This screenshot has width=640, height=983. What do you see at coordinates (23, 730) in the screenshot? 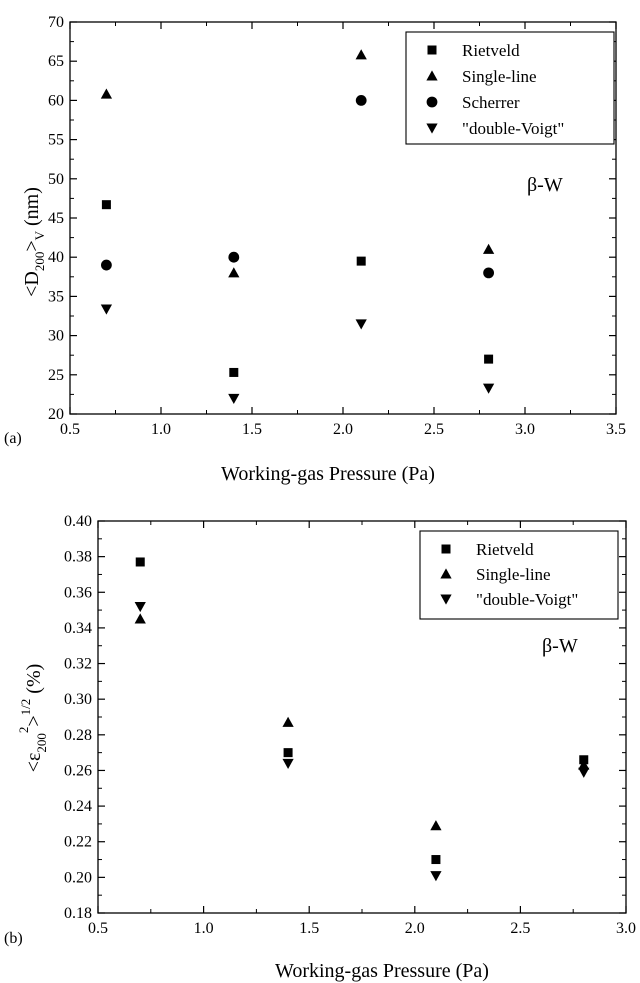
I see `y-axis-title-b-sup: 2` at bounding box center [23, 730].